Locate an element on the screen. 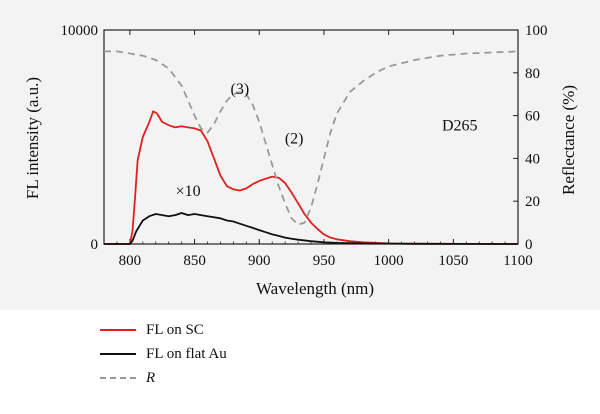 The width and height of the screenshot is (600, 414). legend-item-fl-on-flat-au: FL on flat Au is located at coordinates (250, 354).